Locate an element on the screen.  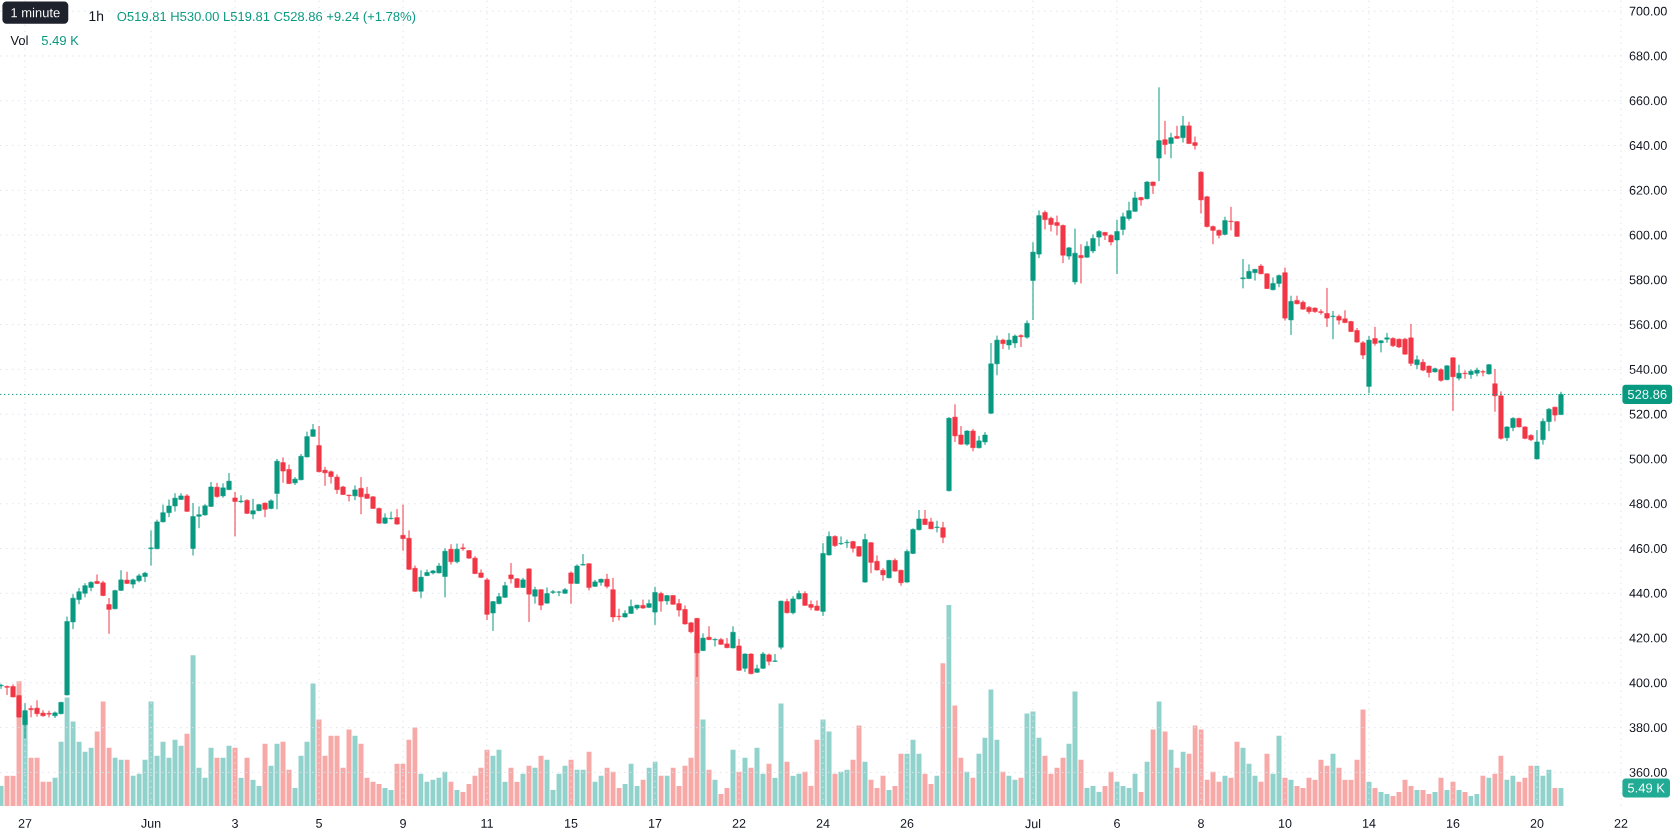
text: O519.81 H530.00 L519.81 C528.86 +9.24 (+1.78%) is located at coordinates (266, 17).